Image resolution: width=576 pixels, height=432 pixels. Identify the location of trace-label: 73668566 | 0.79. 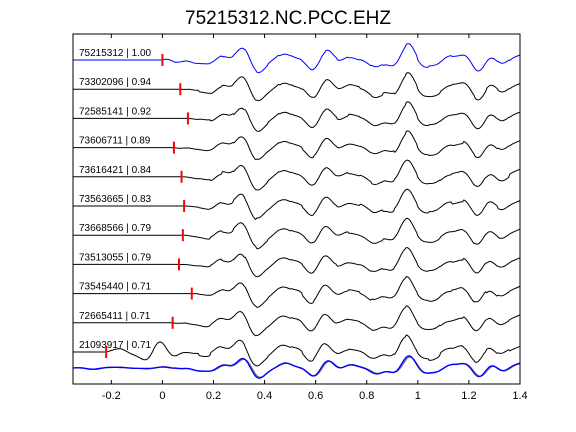
(115, 228).